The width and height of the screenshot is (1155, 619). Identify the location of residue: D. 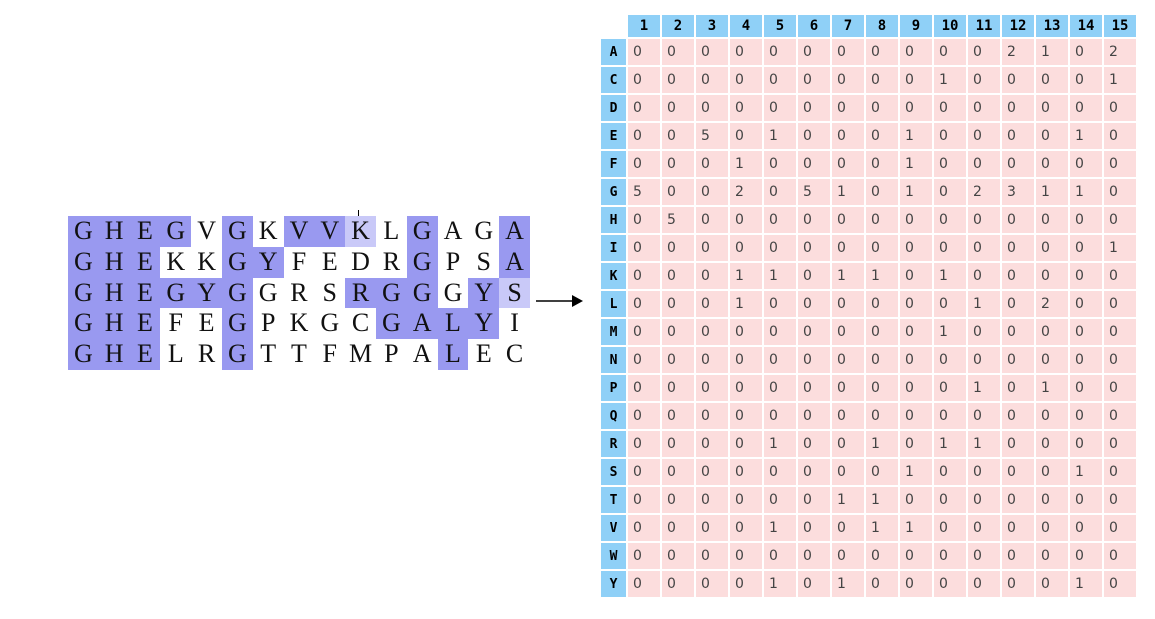
(360, 261).